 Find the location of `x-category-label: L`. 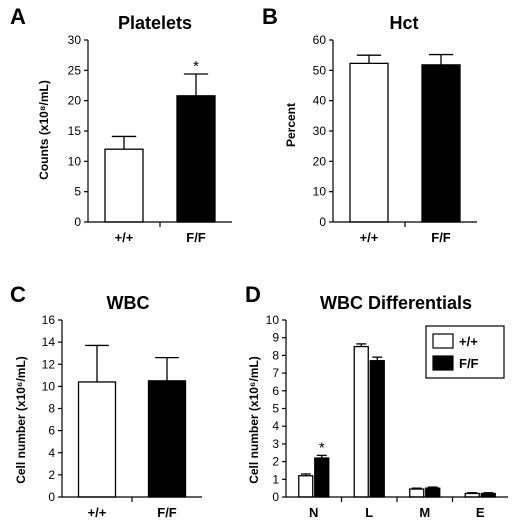

x-category-label: L is located at coordinates (369, 512).